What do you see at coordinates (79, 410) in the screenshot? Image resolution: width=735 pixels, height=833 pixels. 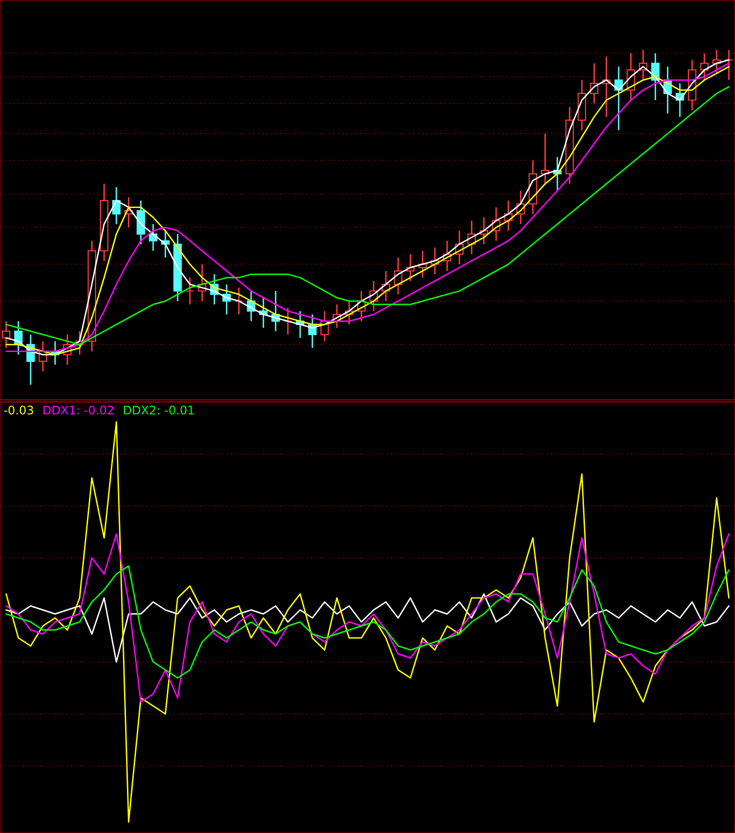 I see `text: DDX1: -0.02` at bounding box center [79, 410].